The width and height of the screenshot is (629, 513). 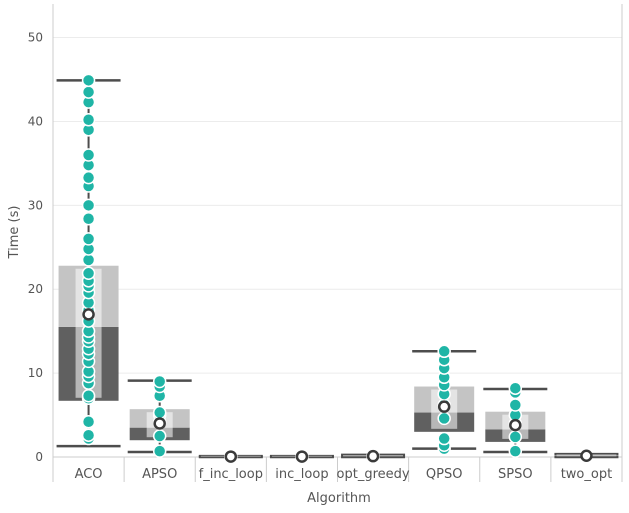 I want to click on y-tick-label: 20, so click(x=35, y=289).